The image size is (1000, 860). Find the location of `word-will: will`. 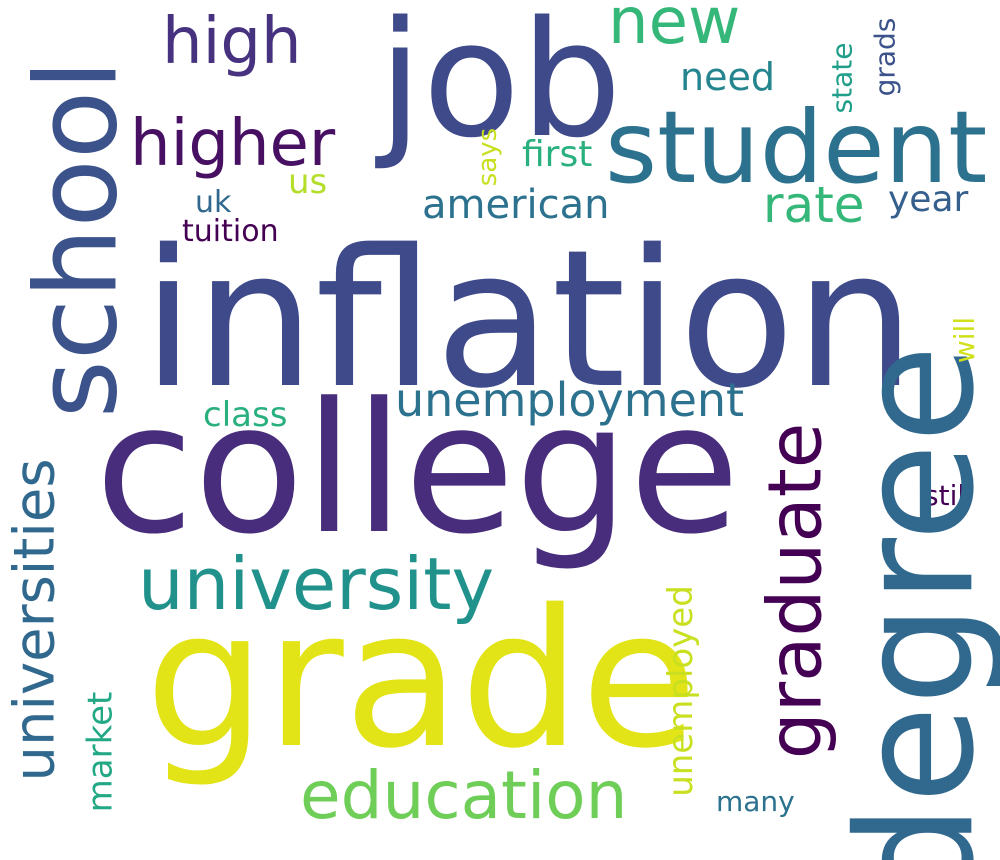

word-will: will is located at coordinates (965, 340).